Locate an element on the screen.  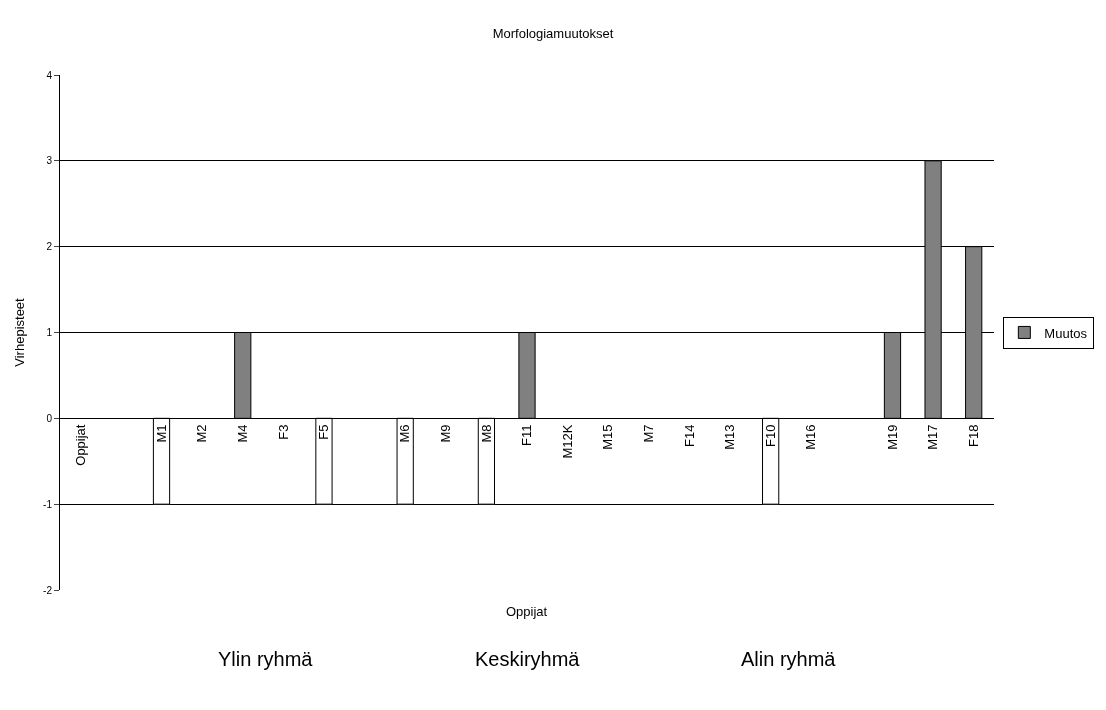
x-tick-label: M8 is located at coordinates (486, 433).